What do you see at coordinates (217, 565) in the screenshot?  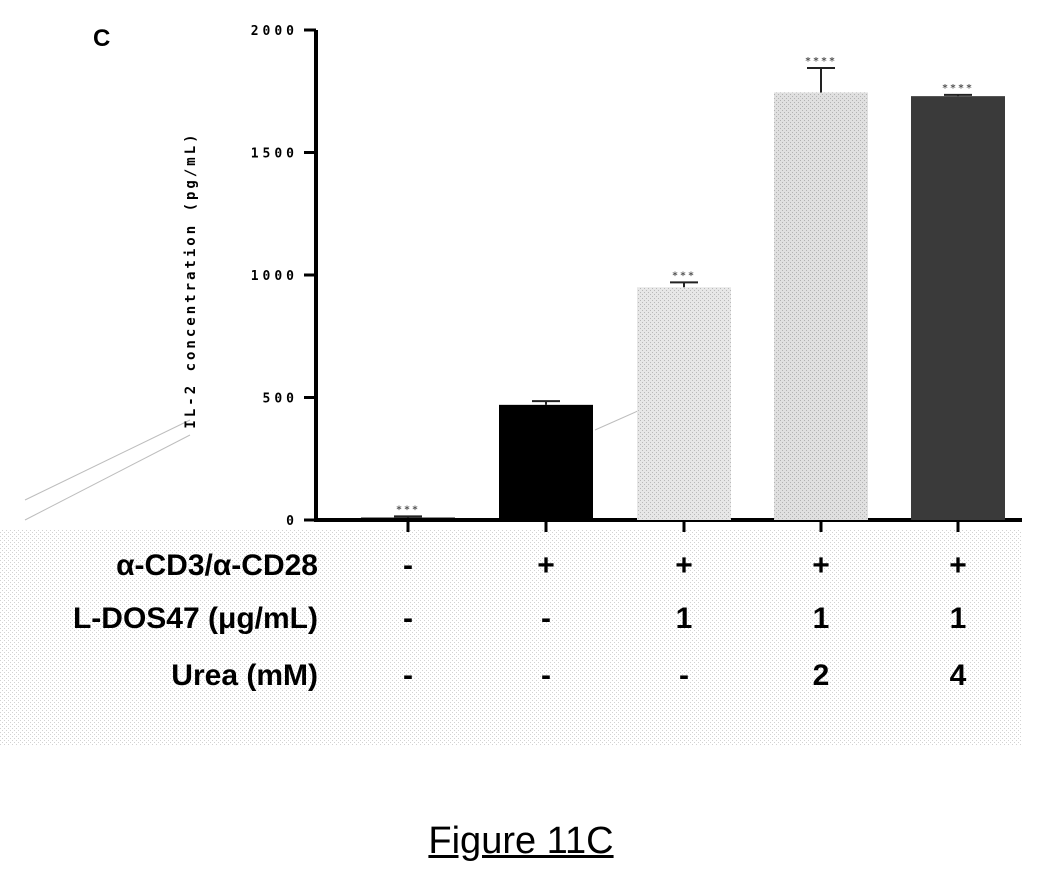 I see `condition-label: α-CD3/α-CD28` at bounding box center [217, 565].